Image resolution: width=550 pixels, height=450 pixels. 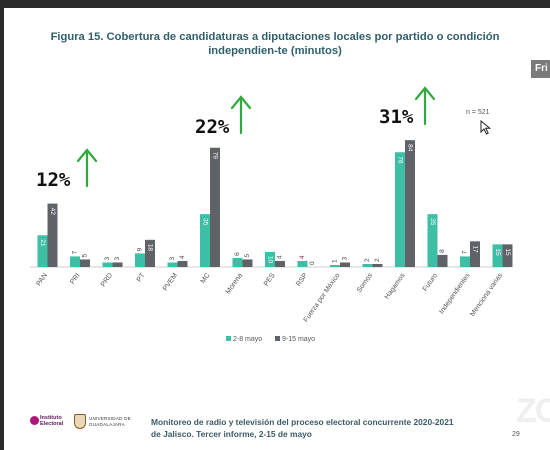 What do you see at coordinates (247, 263) in the screenshot?
I see `bar-s2-morena` at bounding box center [247, 263].